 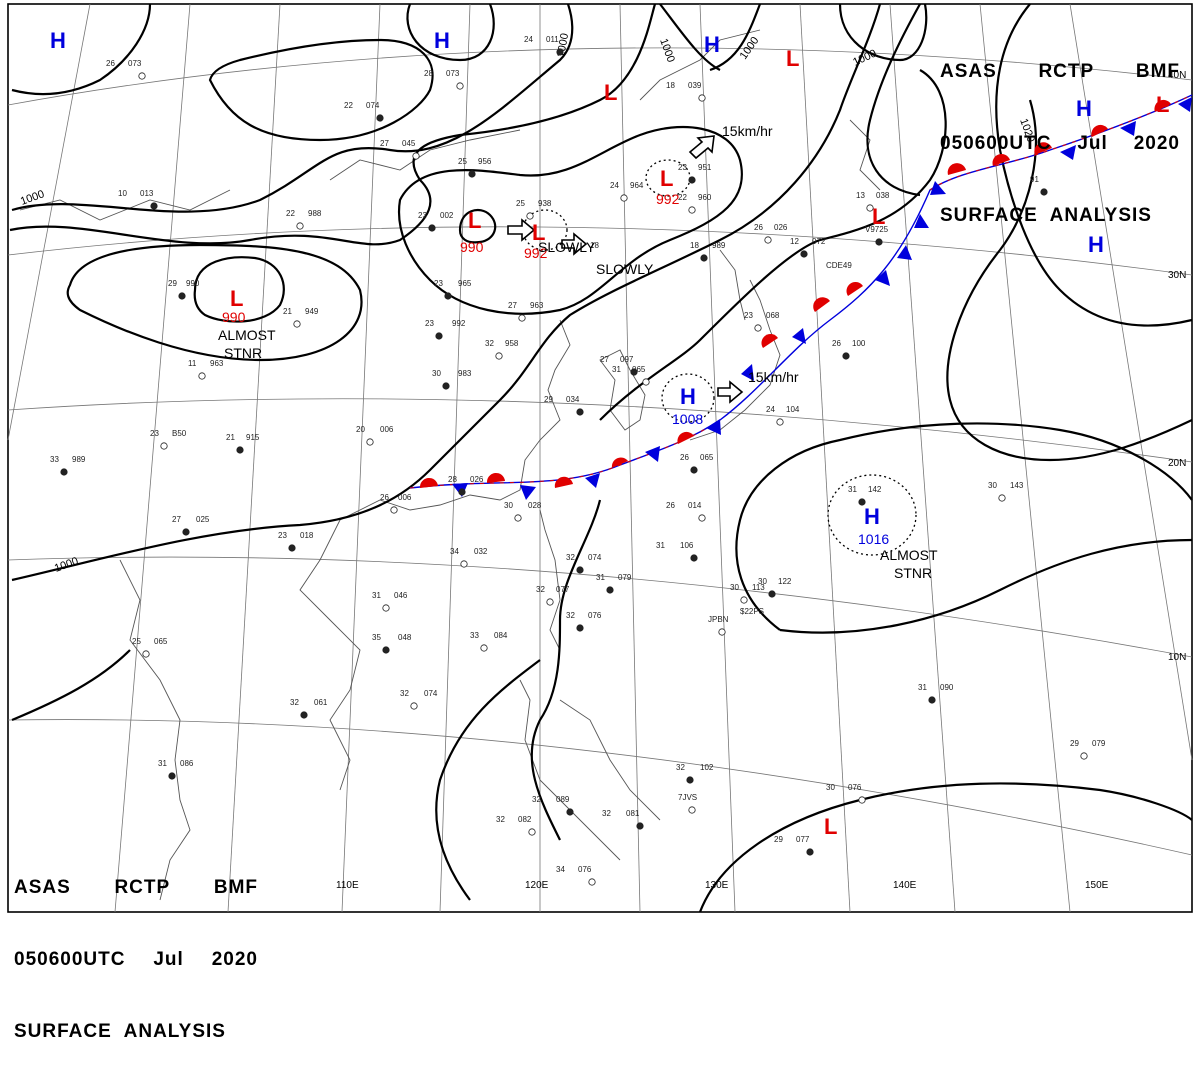 I want to click on station-value: 22, so click(x=348, y=105).